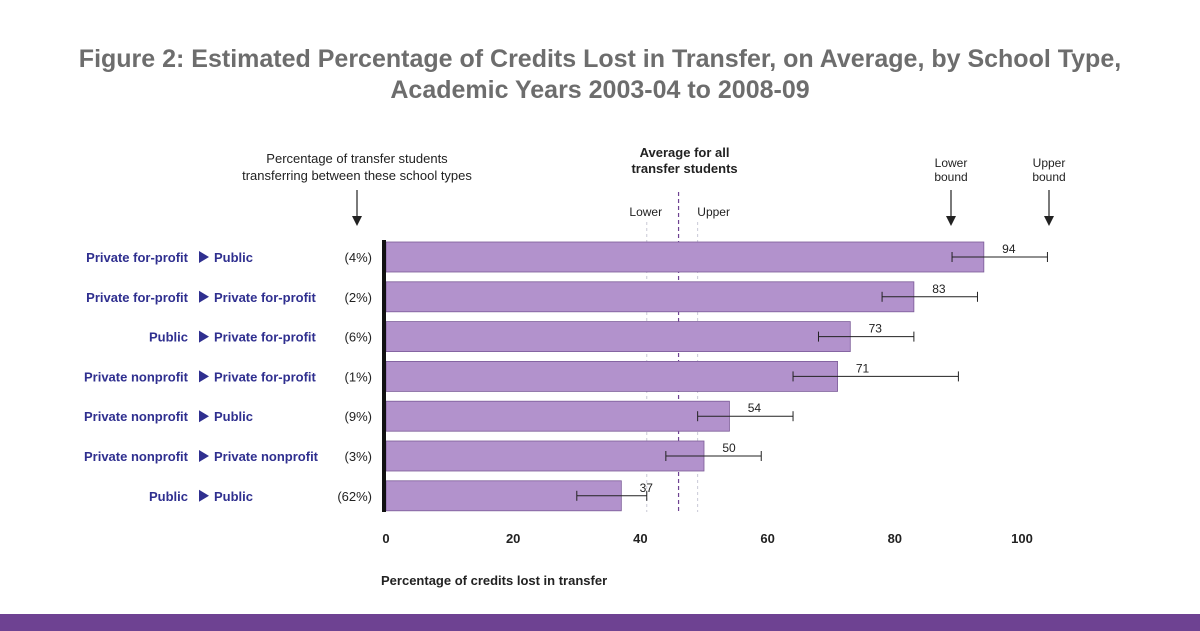 The image size is (1200, 631). Describe the element at coordinates (939, 289) in the screenshot. I see `data-label: 83` at that location.